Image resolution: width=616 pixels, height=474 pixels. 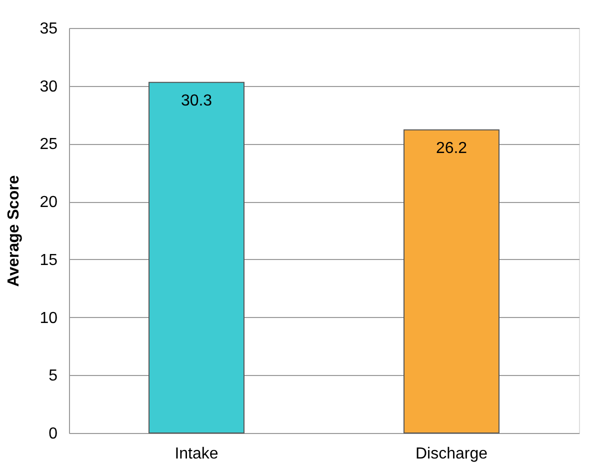 I want to click on data-label: 26.2, so click(x=452, y=148).